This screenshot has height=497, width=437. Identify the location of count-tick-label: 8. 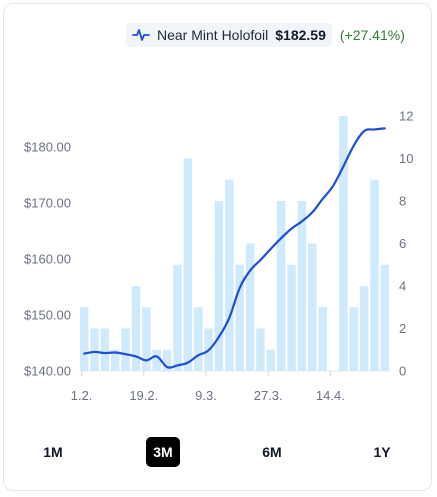
(402, 201).